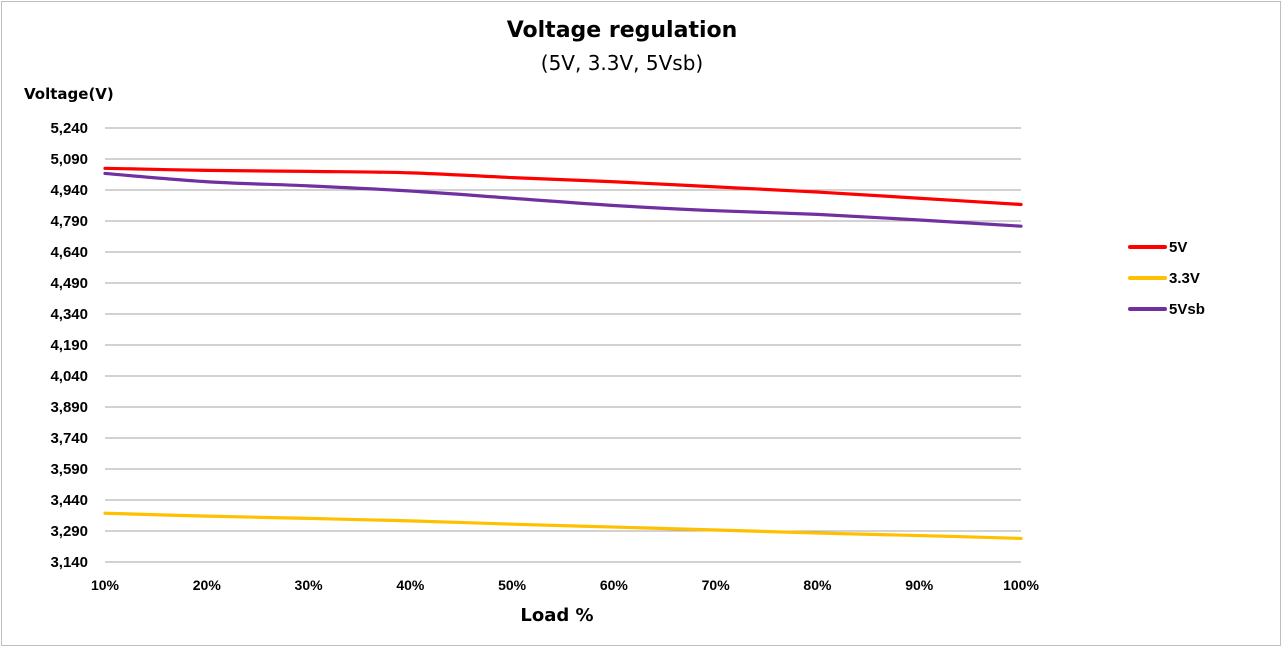 Image resolution: width=1282 pixels, height=647 pixels. What do you see at coordinates (69, 159) in the screenshot?
I see `y-tick-label: 5,090` at bounding box center [69, 159].